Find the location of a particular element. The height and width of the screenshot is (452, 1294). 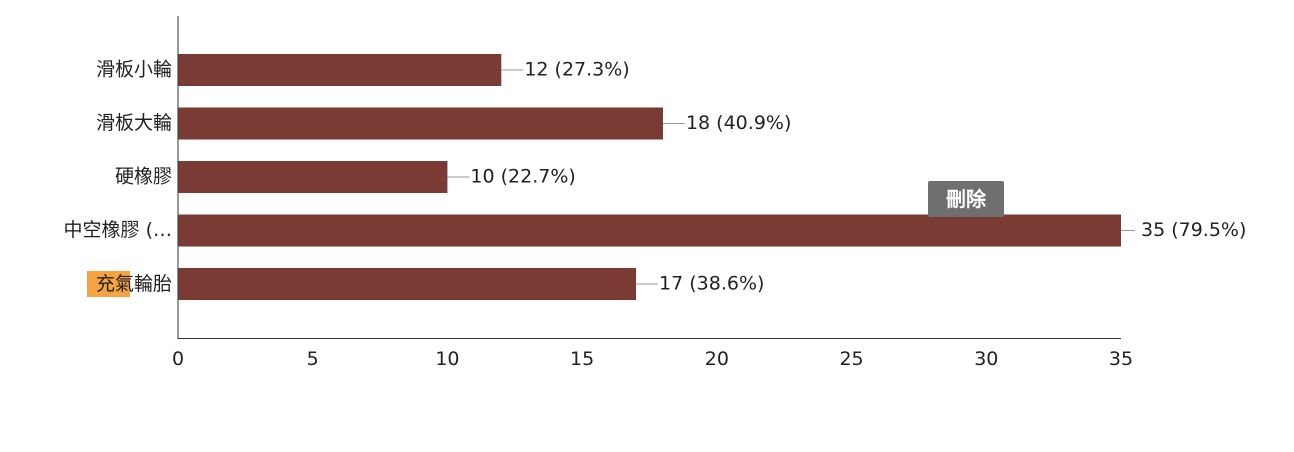

x-tick-label: 0 is located at coordinates (178, 359).